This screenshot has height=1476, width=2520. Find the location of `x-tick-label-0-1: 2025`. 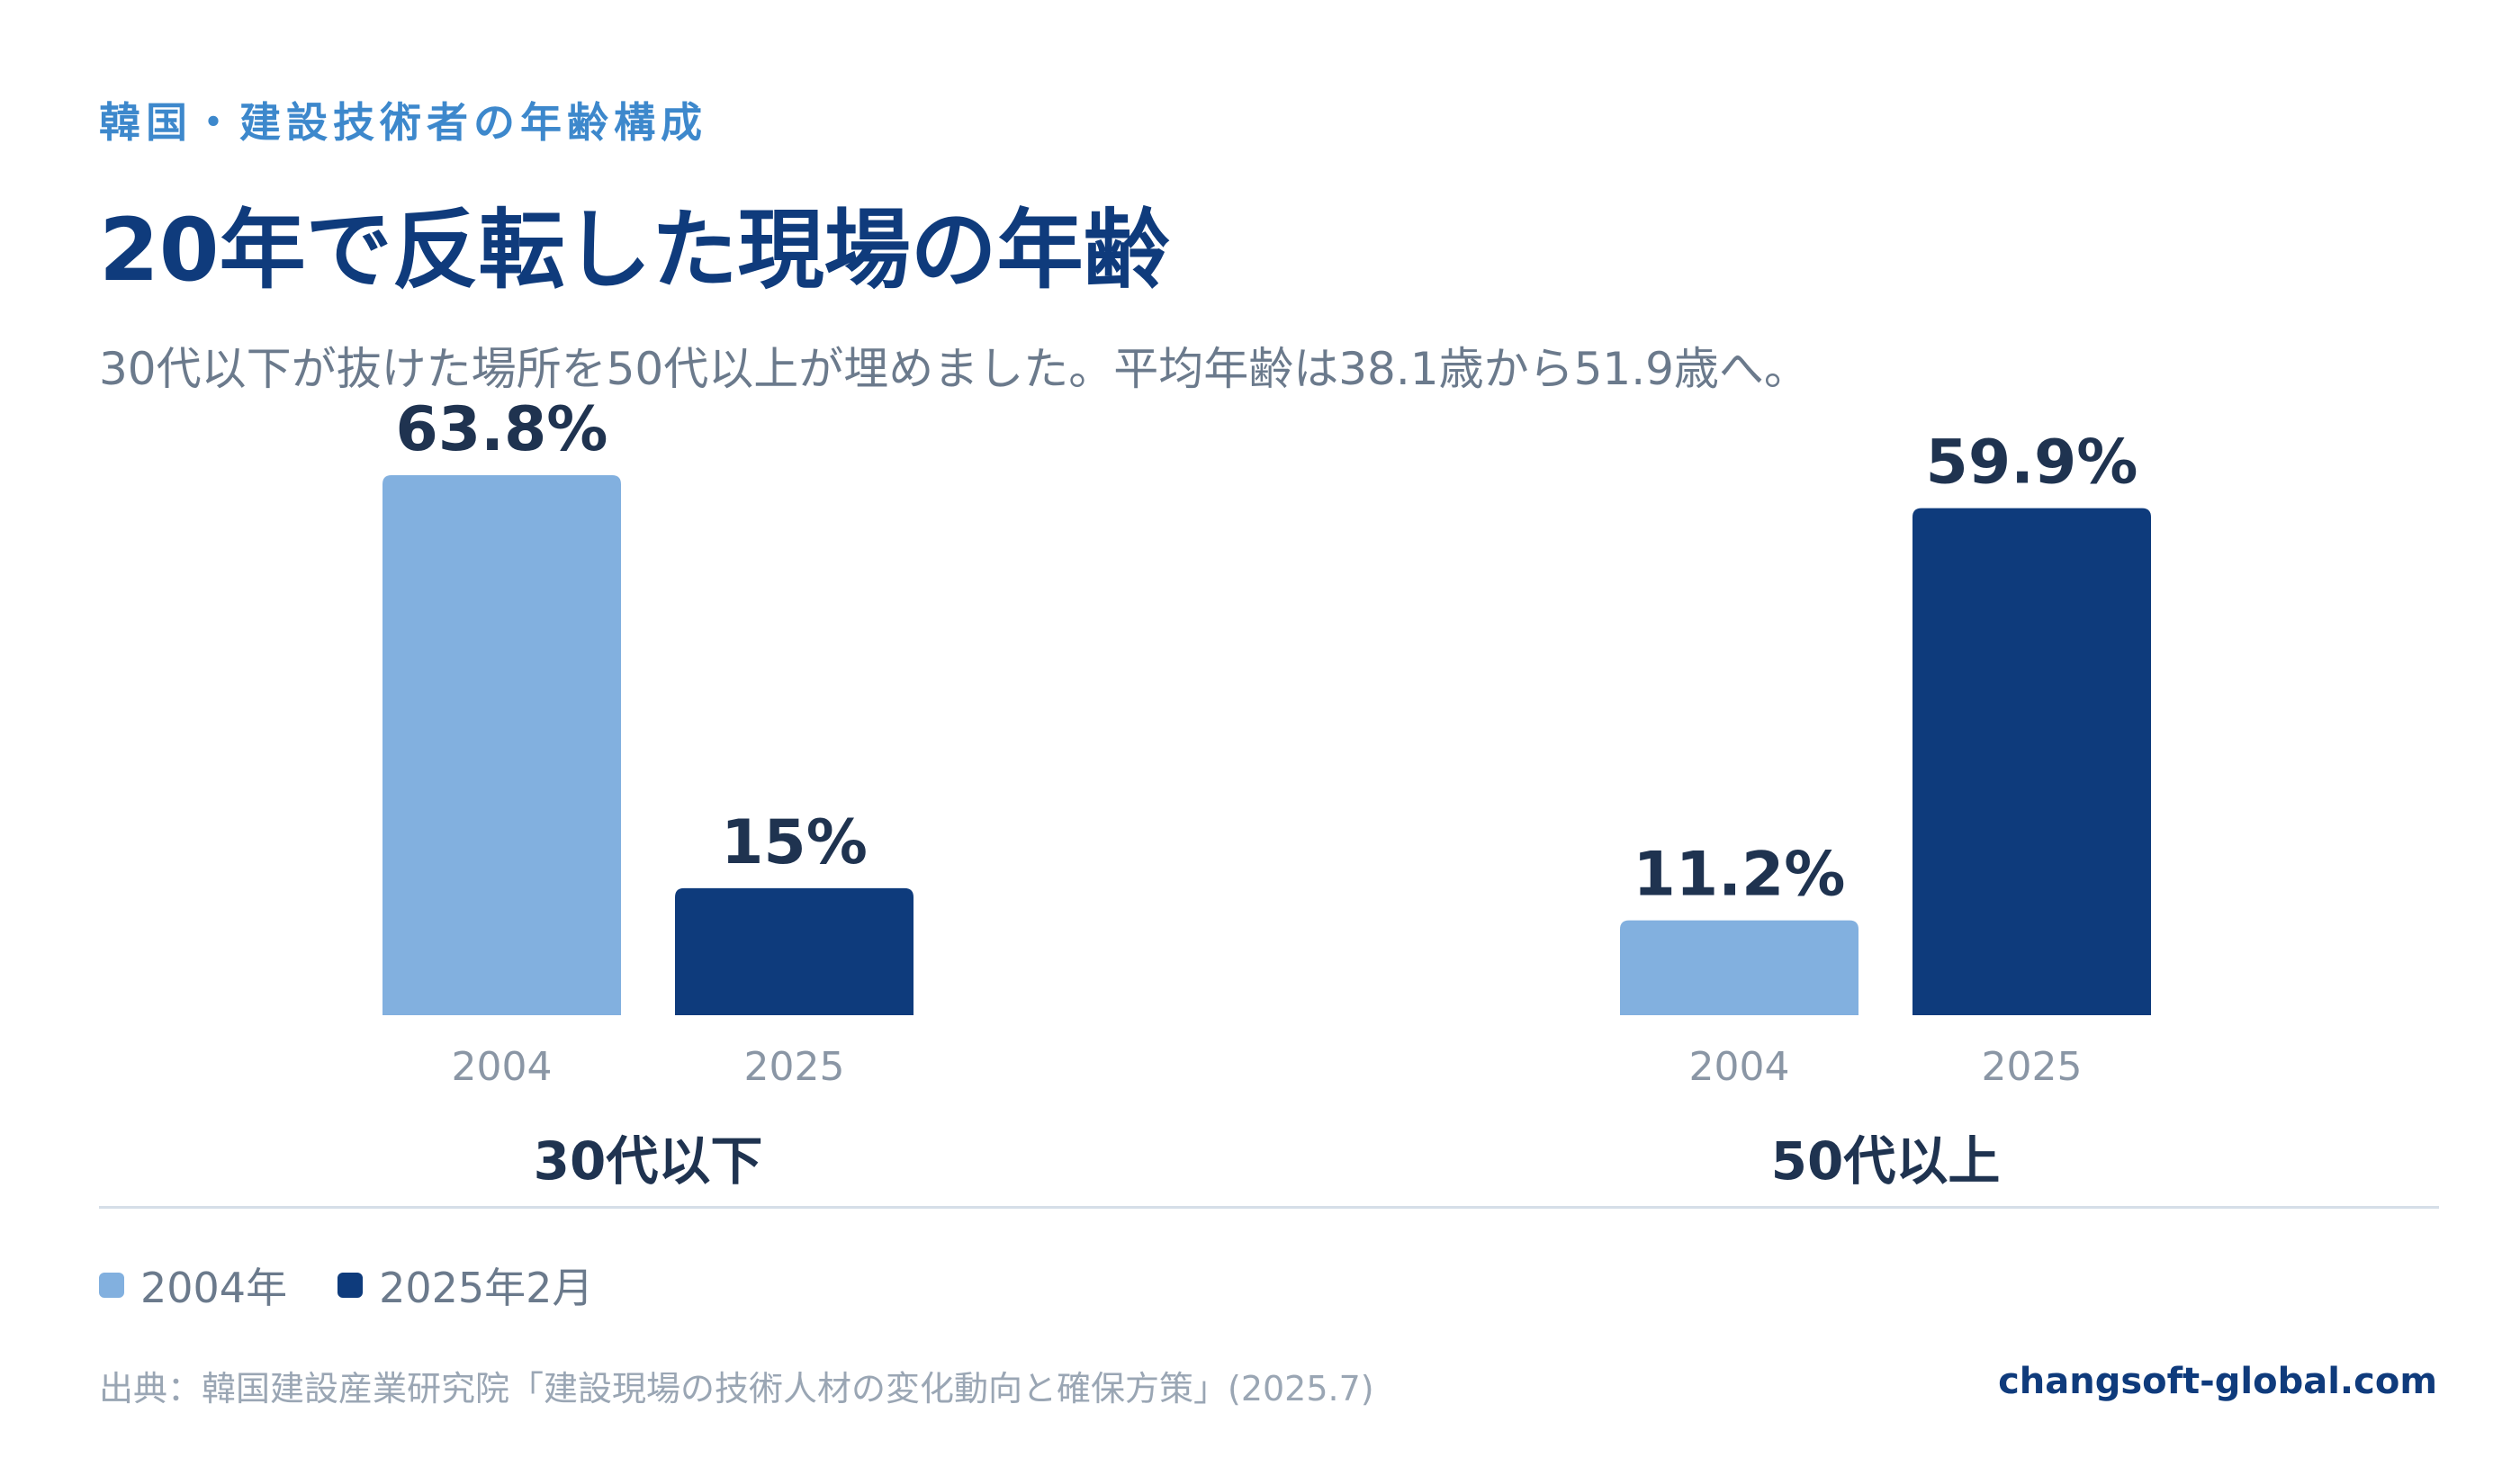

x-tick-label-0-1: 2025 is located at coordinates (795, 1067).